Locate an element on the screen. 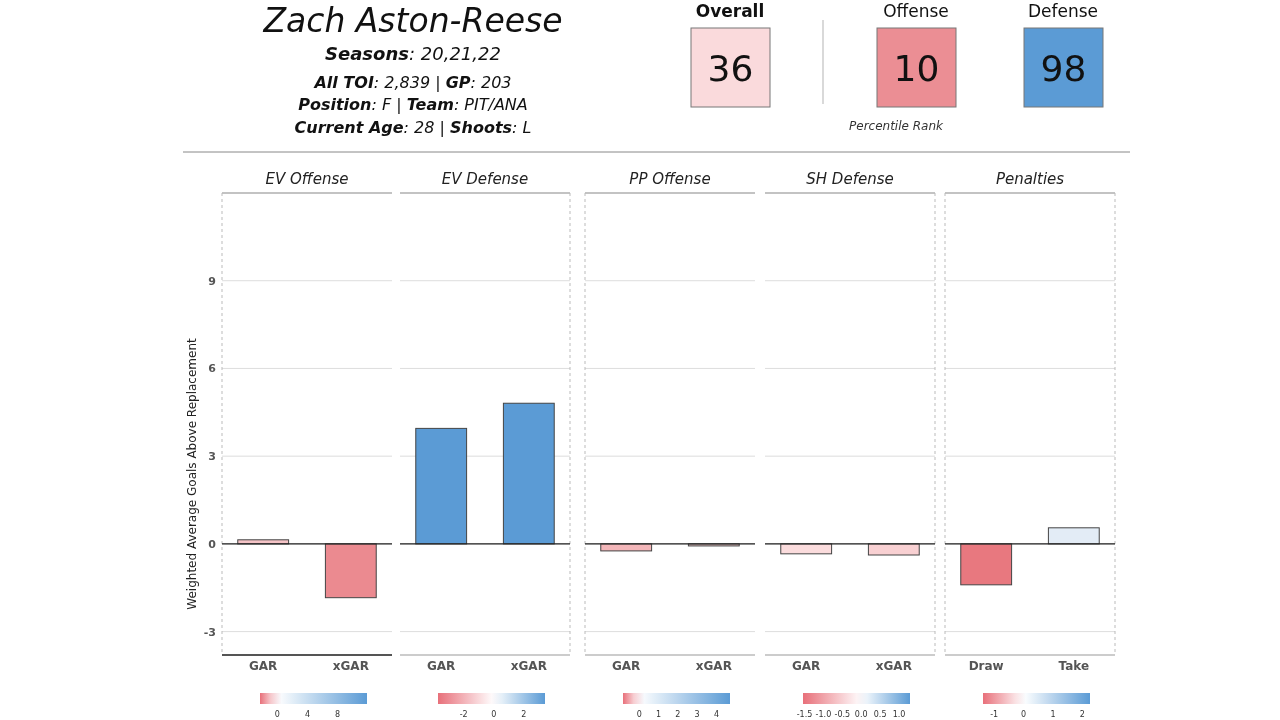 This screenshot has width=1280, height=720. data-label: 98 is located at coordinates (1063, 68).